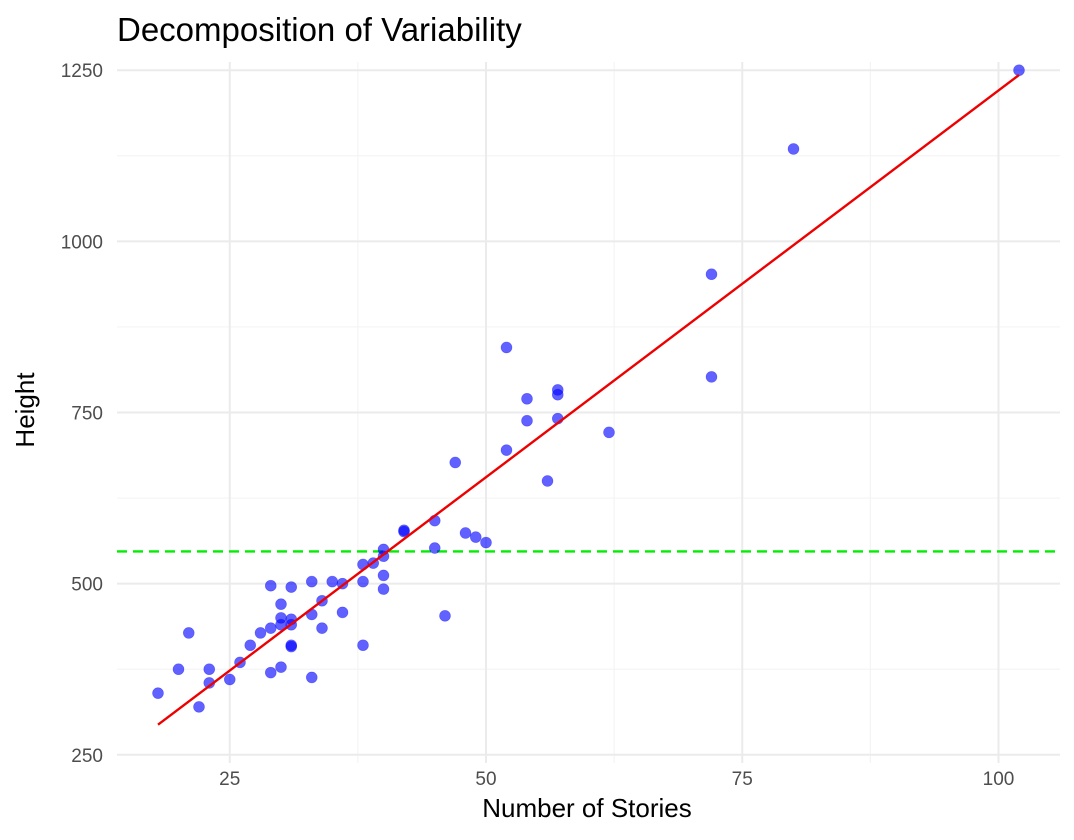  Describe the element at coordinates (87, 756) in the screenshot. I see `y-tick-label: 250` at that location.